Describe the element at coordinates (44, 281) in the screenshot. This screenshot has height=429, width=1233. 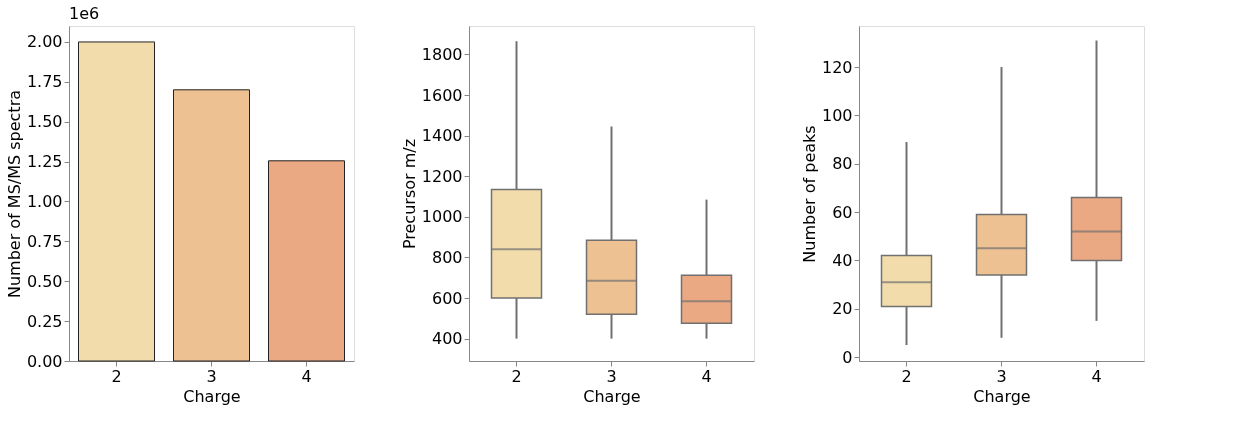
I see `y-tick-label: 0.50` at that location.